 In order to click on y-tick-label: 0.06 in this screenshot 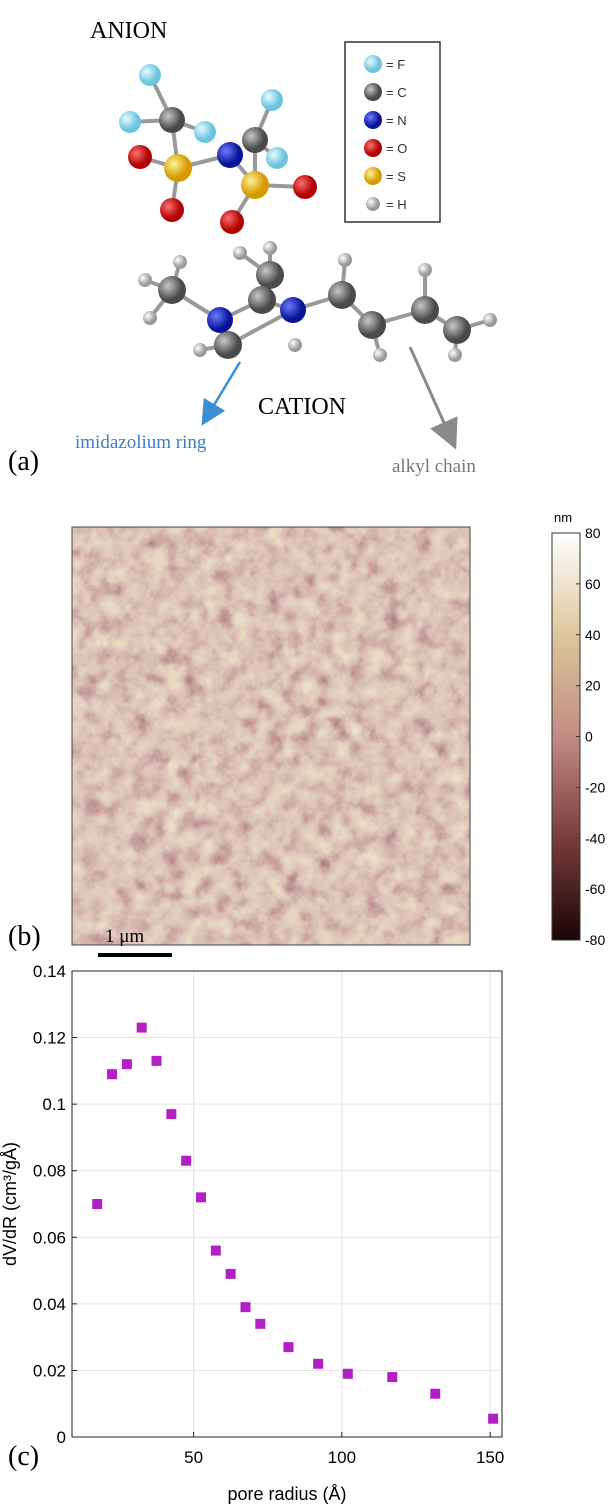, I will do `click(49, 1237)`.